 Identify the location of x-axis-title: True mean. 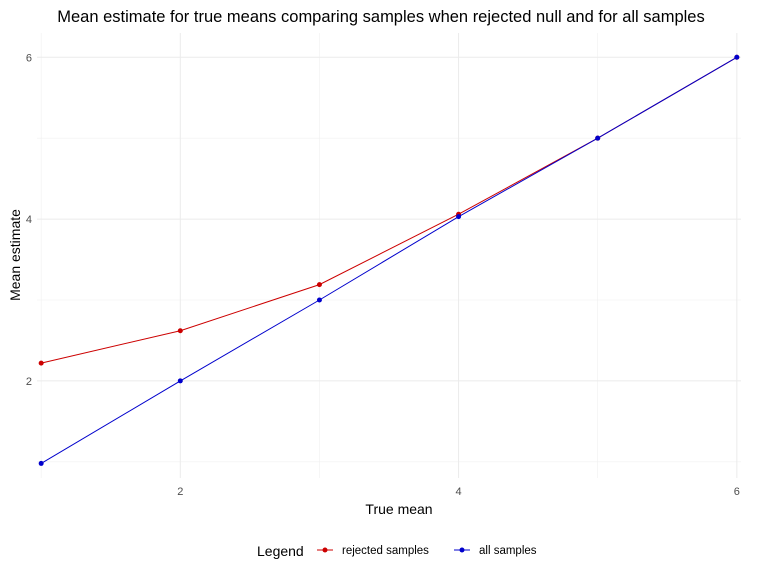
(398, 509).